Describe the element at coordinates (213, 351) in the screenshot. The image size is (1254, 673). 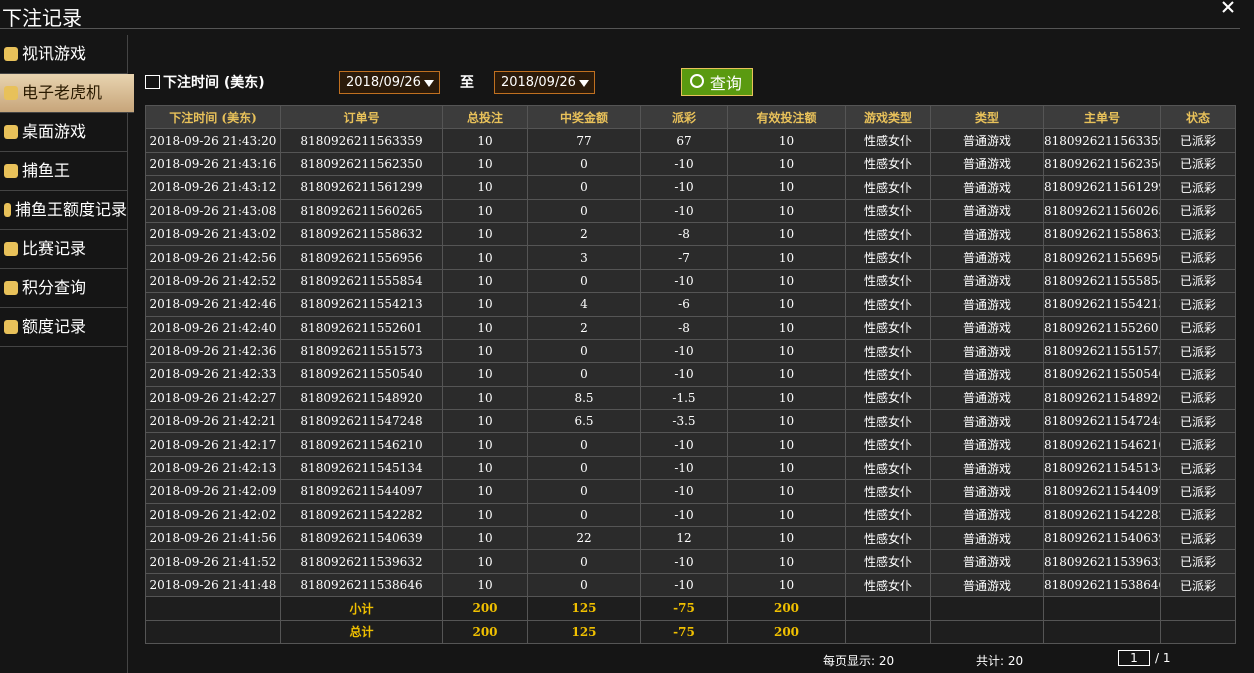
I see `cell: 2018-09-26 21:42:36` at that location.